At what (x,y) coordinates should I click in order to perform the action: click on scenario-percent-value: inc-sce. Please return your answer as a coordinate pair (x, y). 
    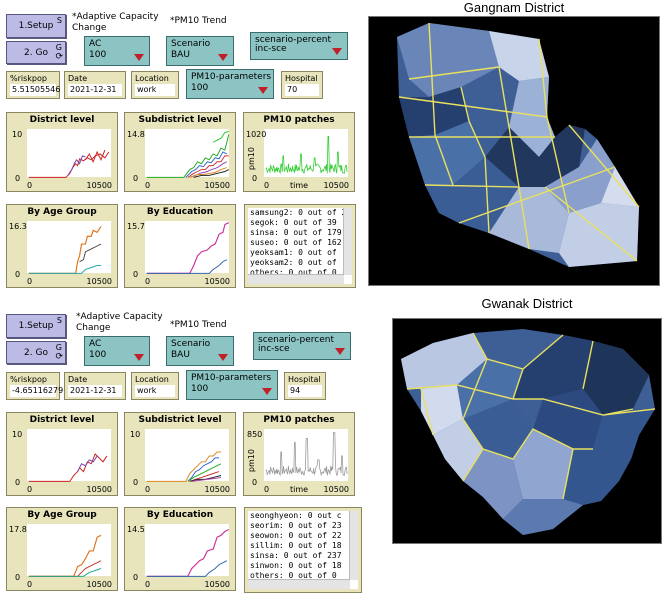
    Looking at the image, I should click on (298, 50).